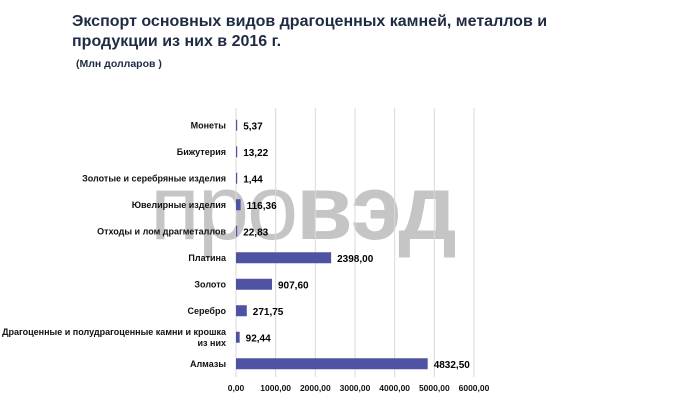 The height and width of the screenshot is (404, 700). Describe the element at coordinates (315, 388) in the screenshot. I see `x-tick-label: 2000,00` at that location.